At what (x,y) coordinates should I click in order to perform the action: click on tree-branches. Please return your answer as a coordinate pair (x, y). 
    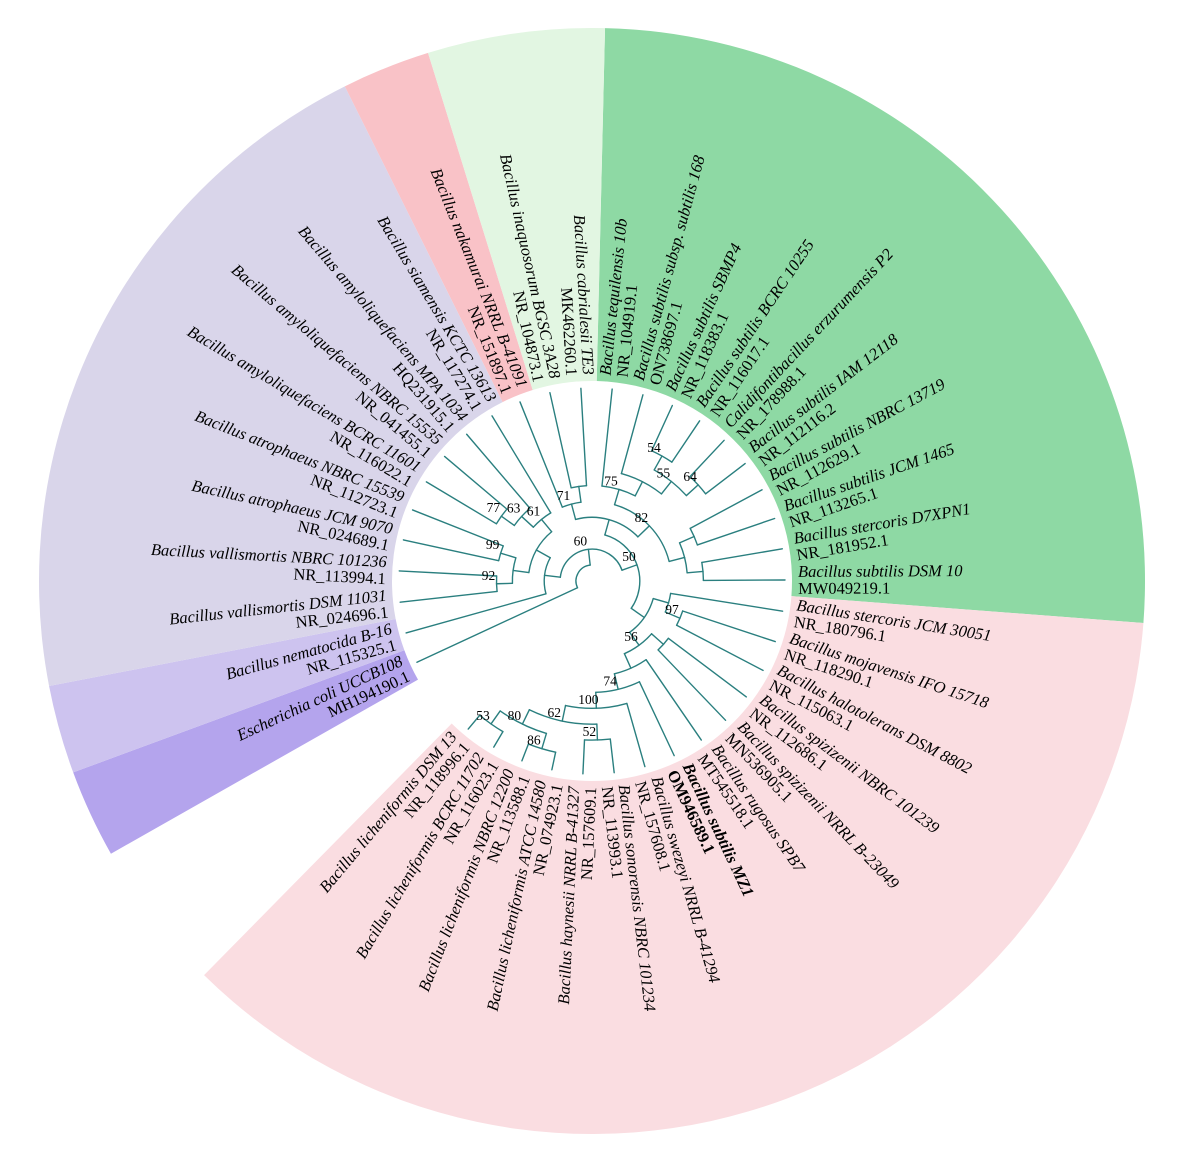
    Looking at the image, I should click on (592, 581).